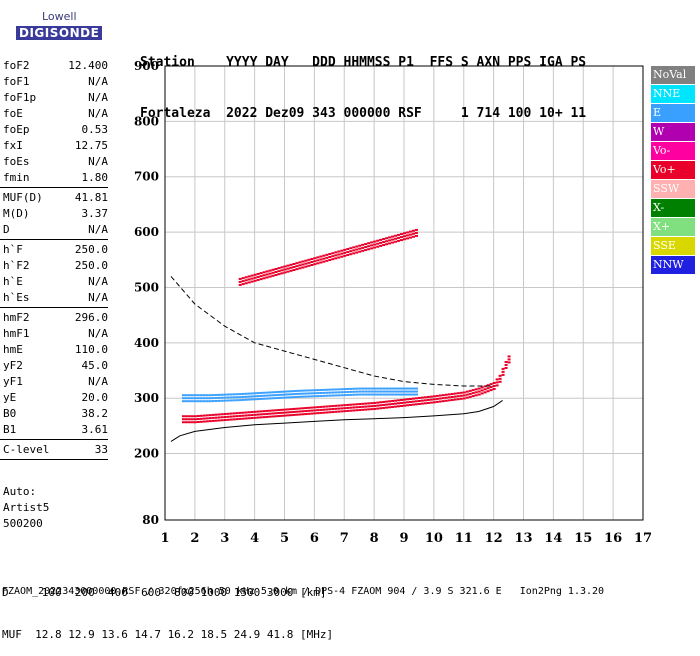 The height and width of the screenshot is (656, 700). I want to click on param-name: yF2, so click(13, 365).